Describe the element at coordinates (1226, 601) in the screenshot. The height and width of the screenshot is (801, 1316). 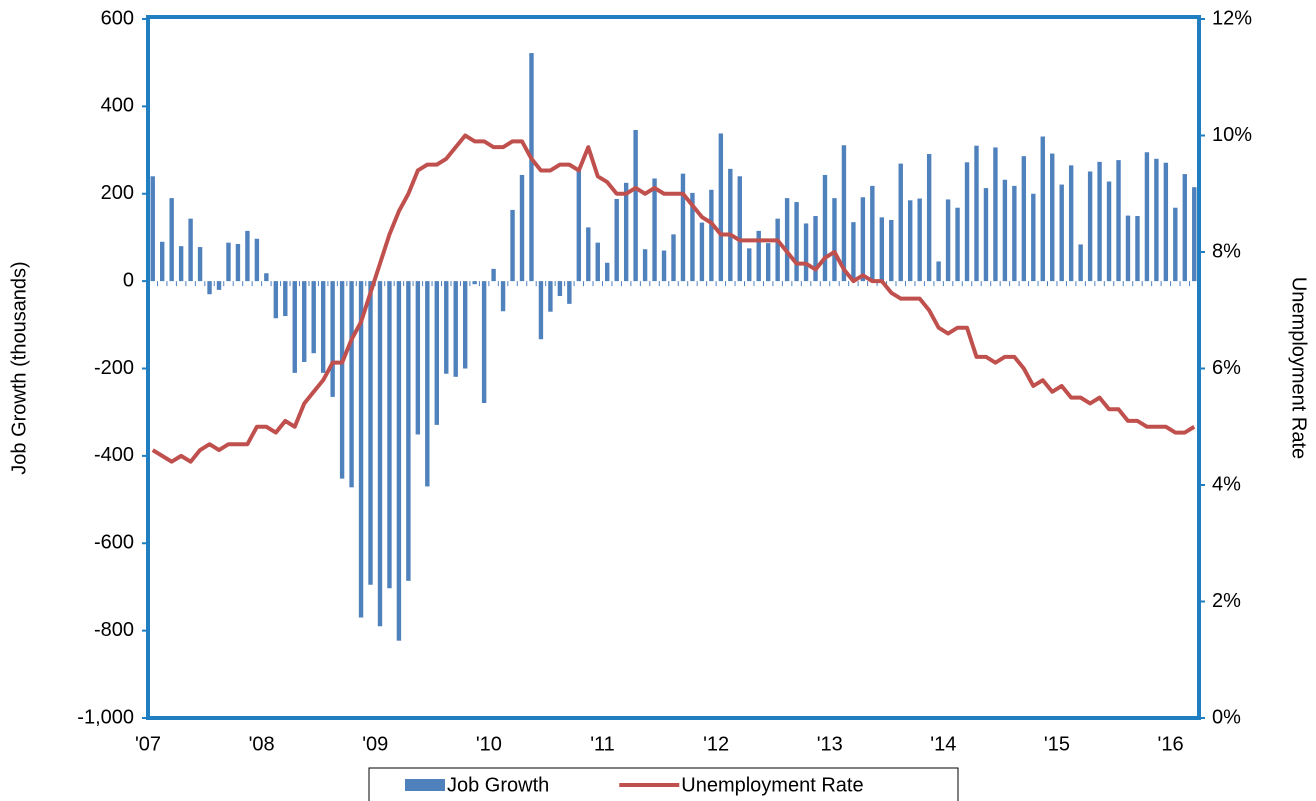
I see `y2-tick-label: 2%` at that location.